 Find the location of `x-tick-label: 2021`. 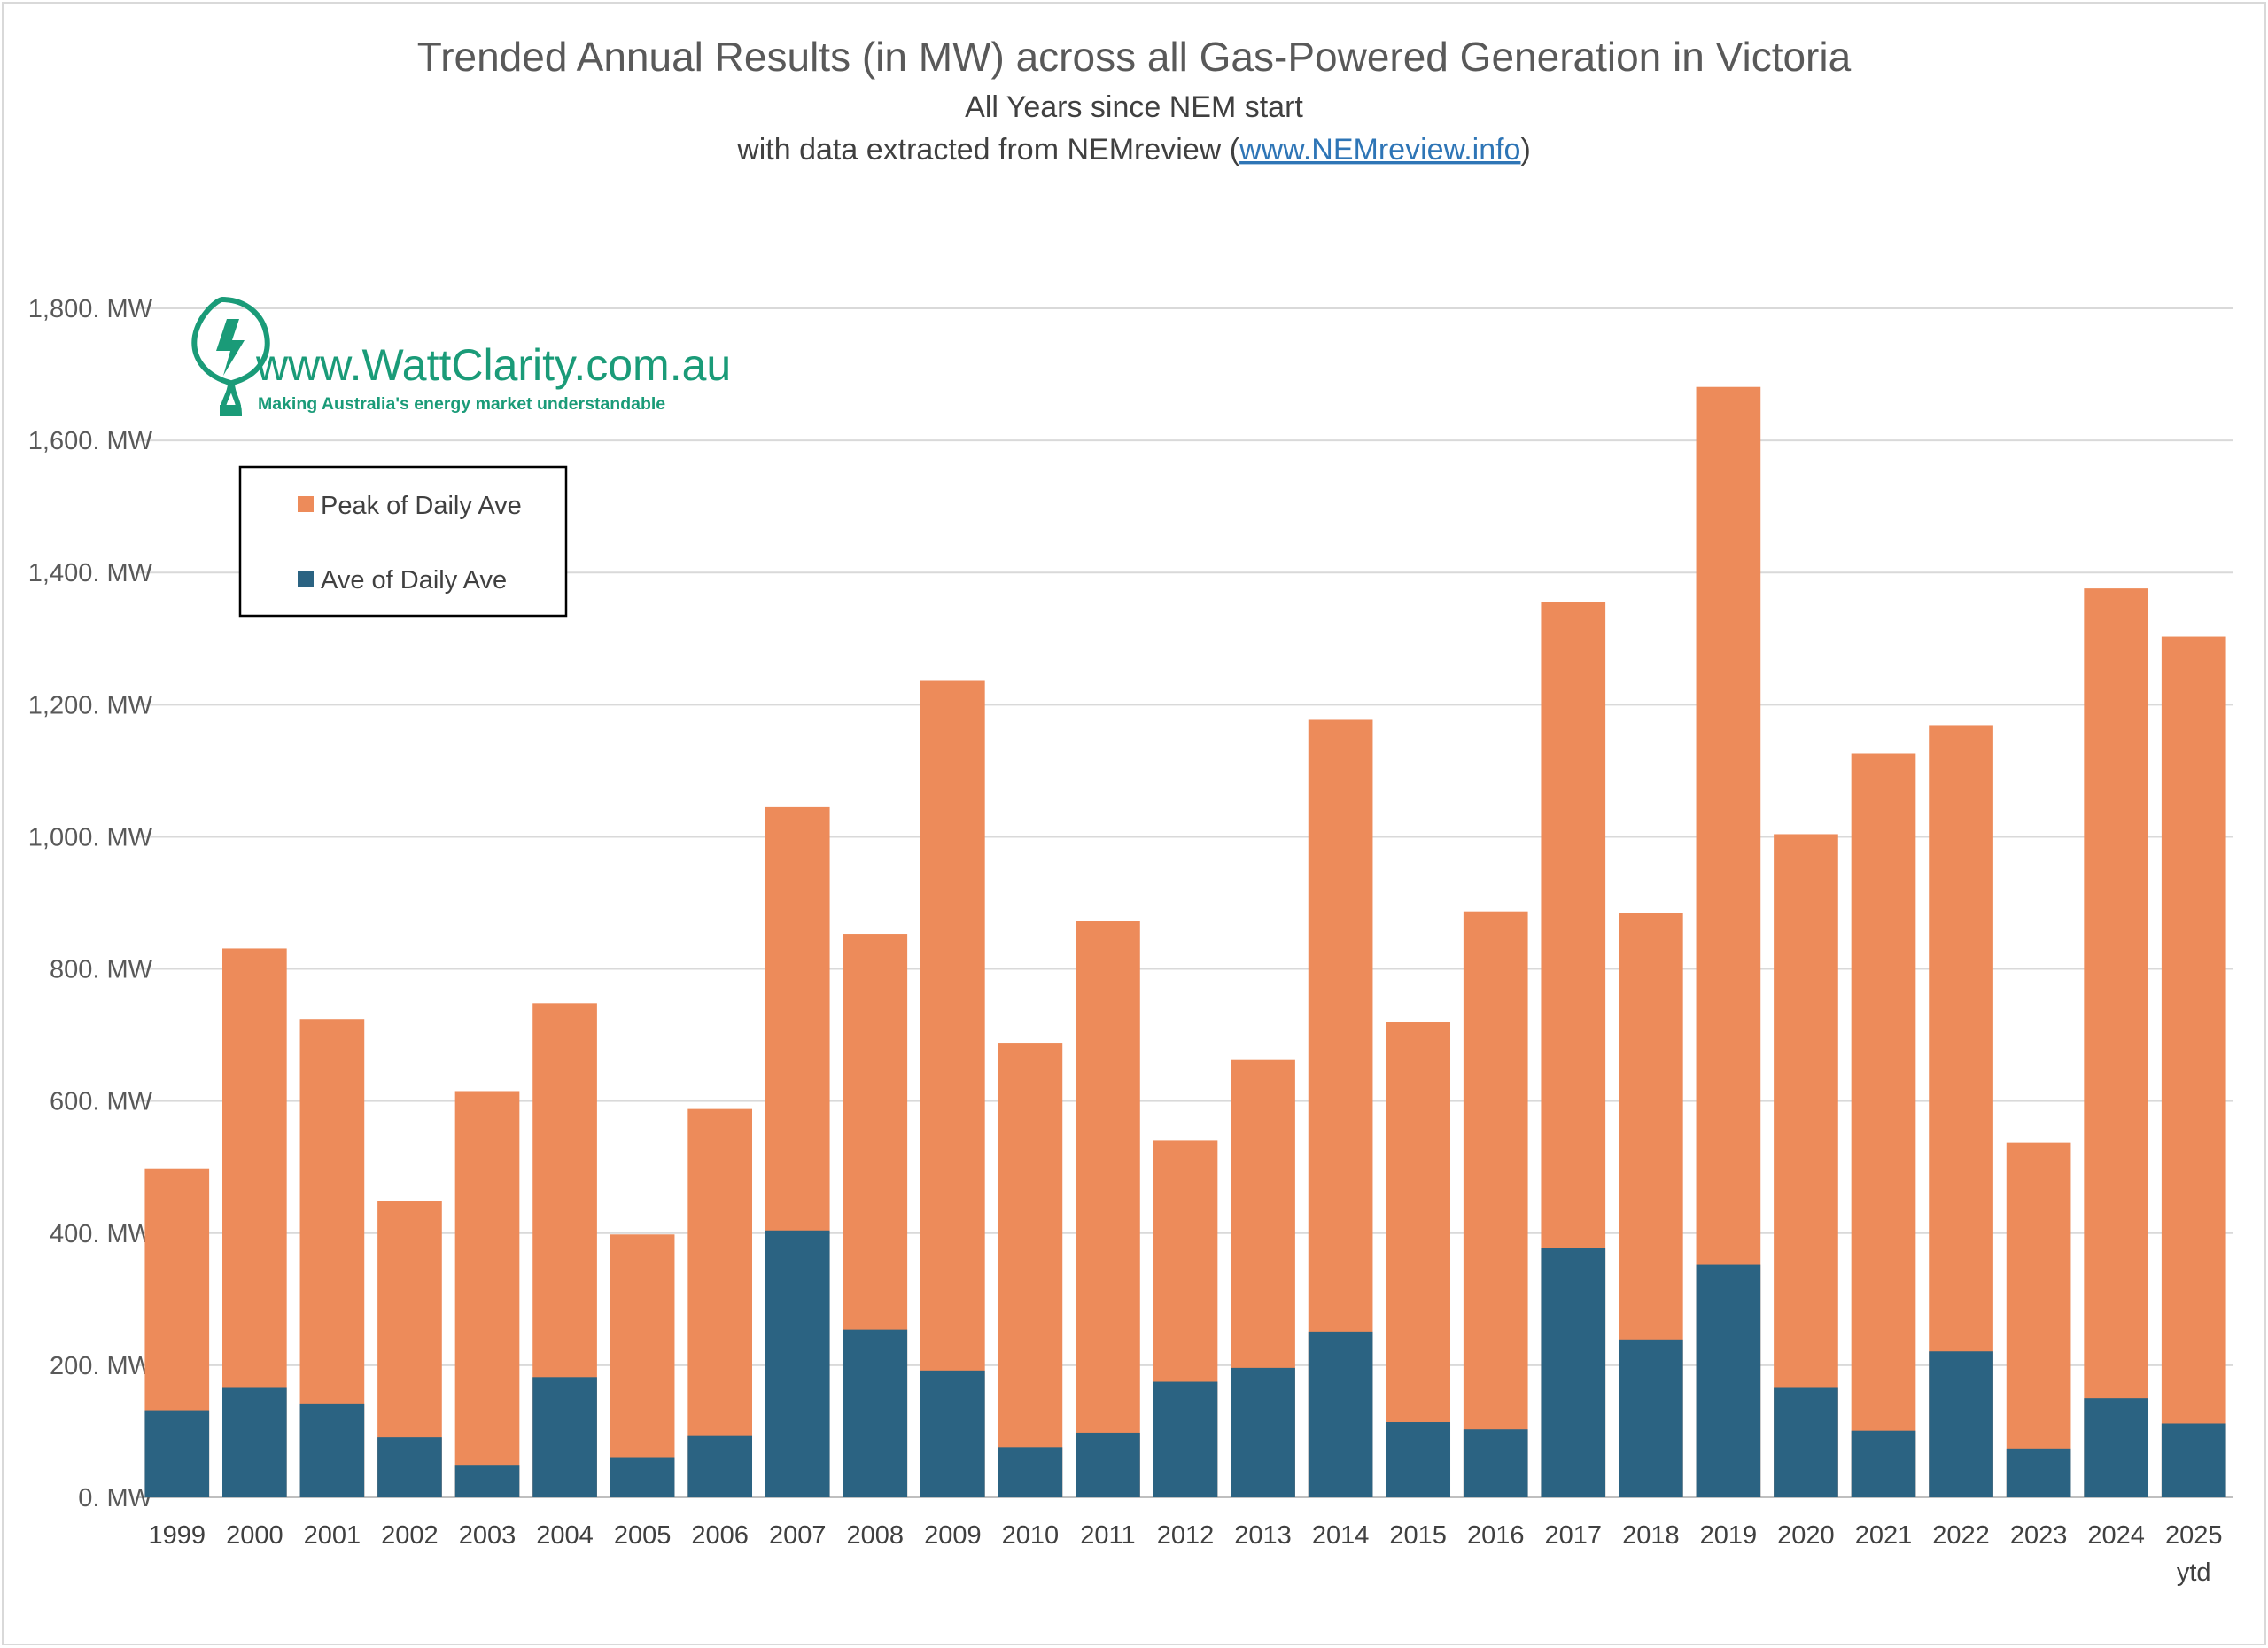

x-tick-label: 2021 is located at coordinates (1884, 1535).